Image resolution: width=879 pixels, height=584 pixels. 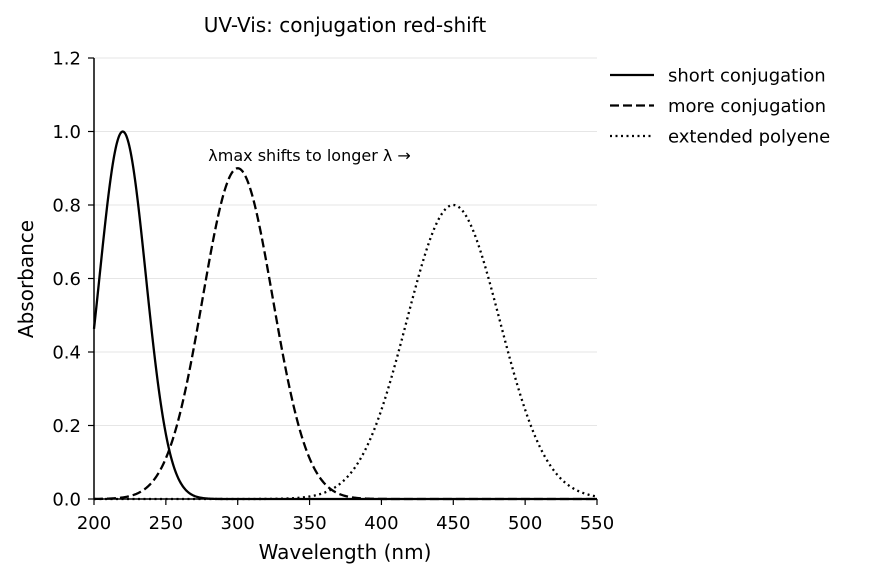 What do you see at coordinates (747, 106) in the screenshot?
I see `legend-label: more conjugation` at bounding box center [747, 106].